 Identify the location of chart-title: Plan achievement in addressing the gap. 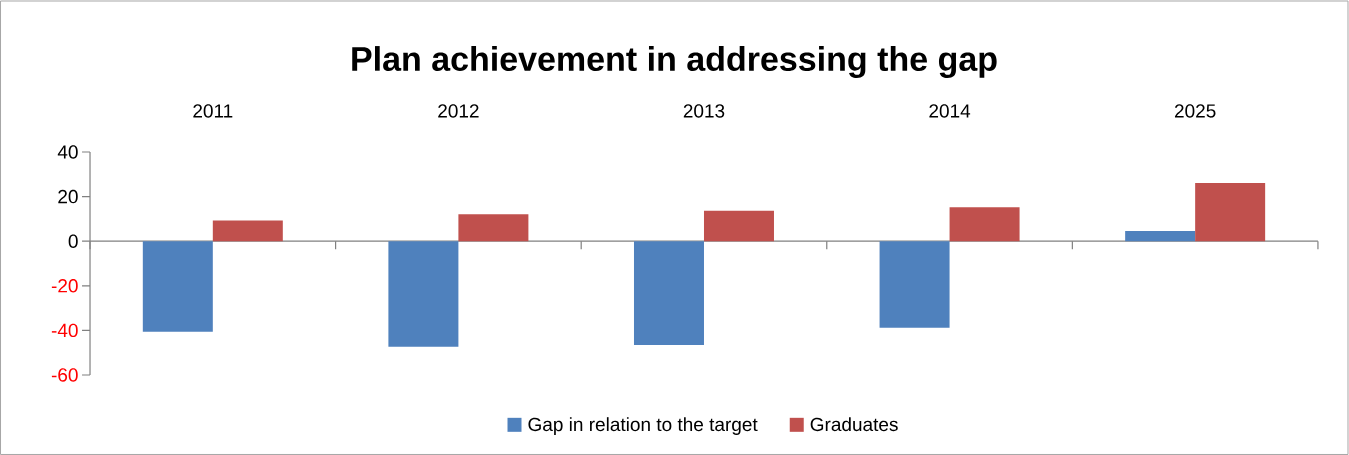
(674, 62).